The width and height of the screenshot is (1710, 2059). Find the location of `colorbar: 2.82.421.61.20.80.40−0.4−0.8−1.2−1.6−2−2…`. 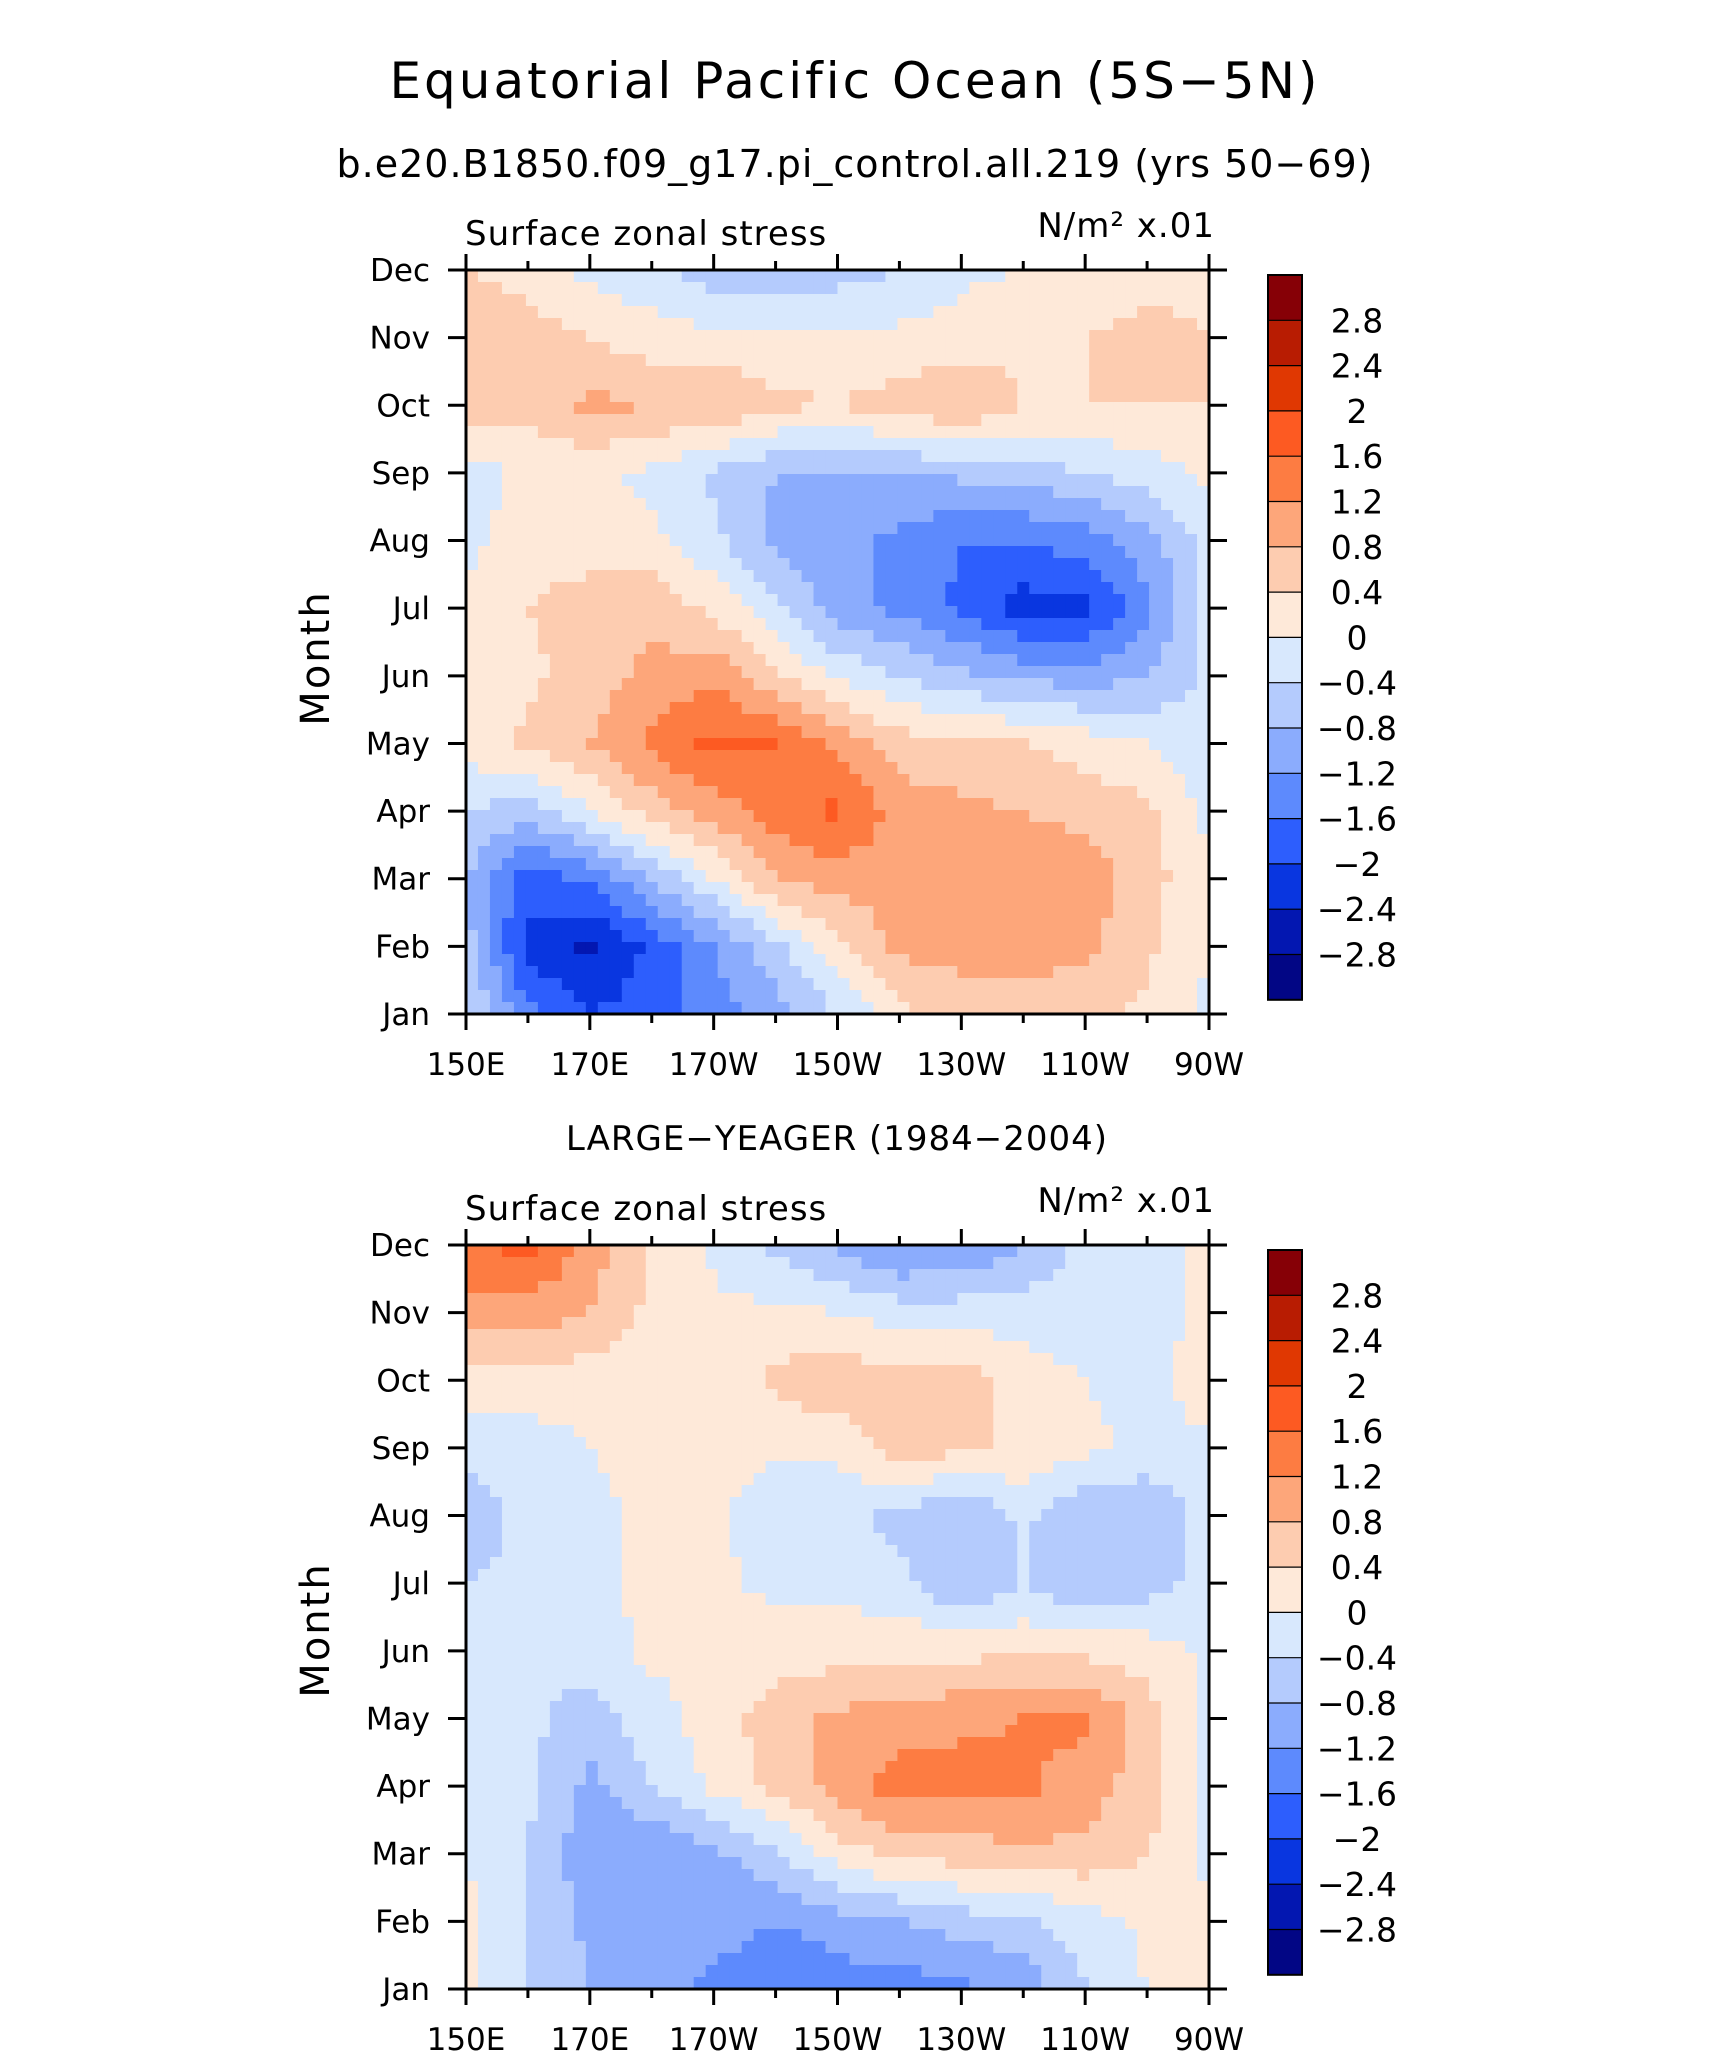

colorbar: 2.82.421.61.20.80.40−0.4−0.8−1.2−1.6−2−2… is located at coordinates (1332, 637).